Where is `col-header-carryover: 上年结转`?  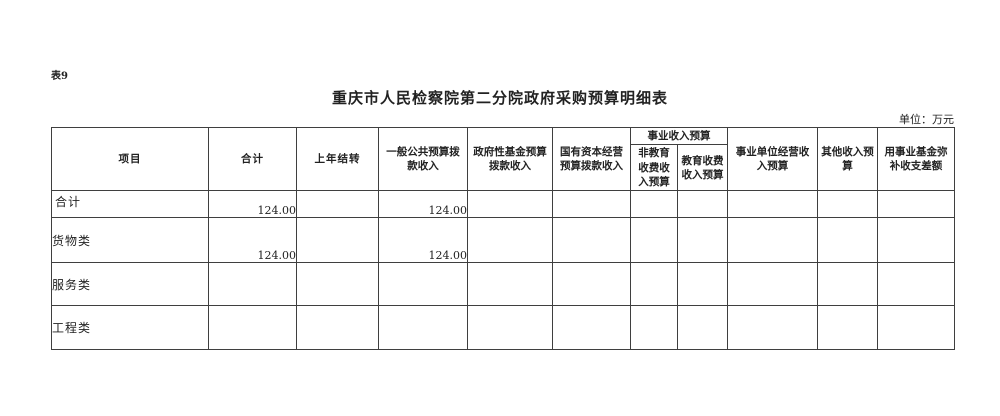 col-header-carryover: 上年结转 is located at coordinates (337, 159).